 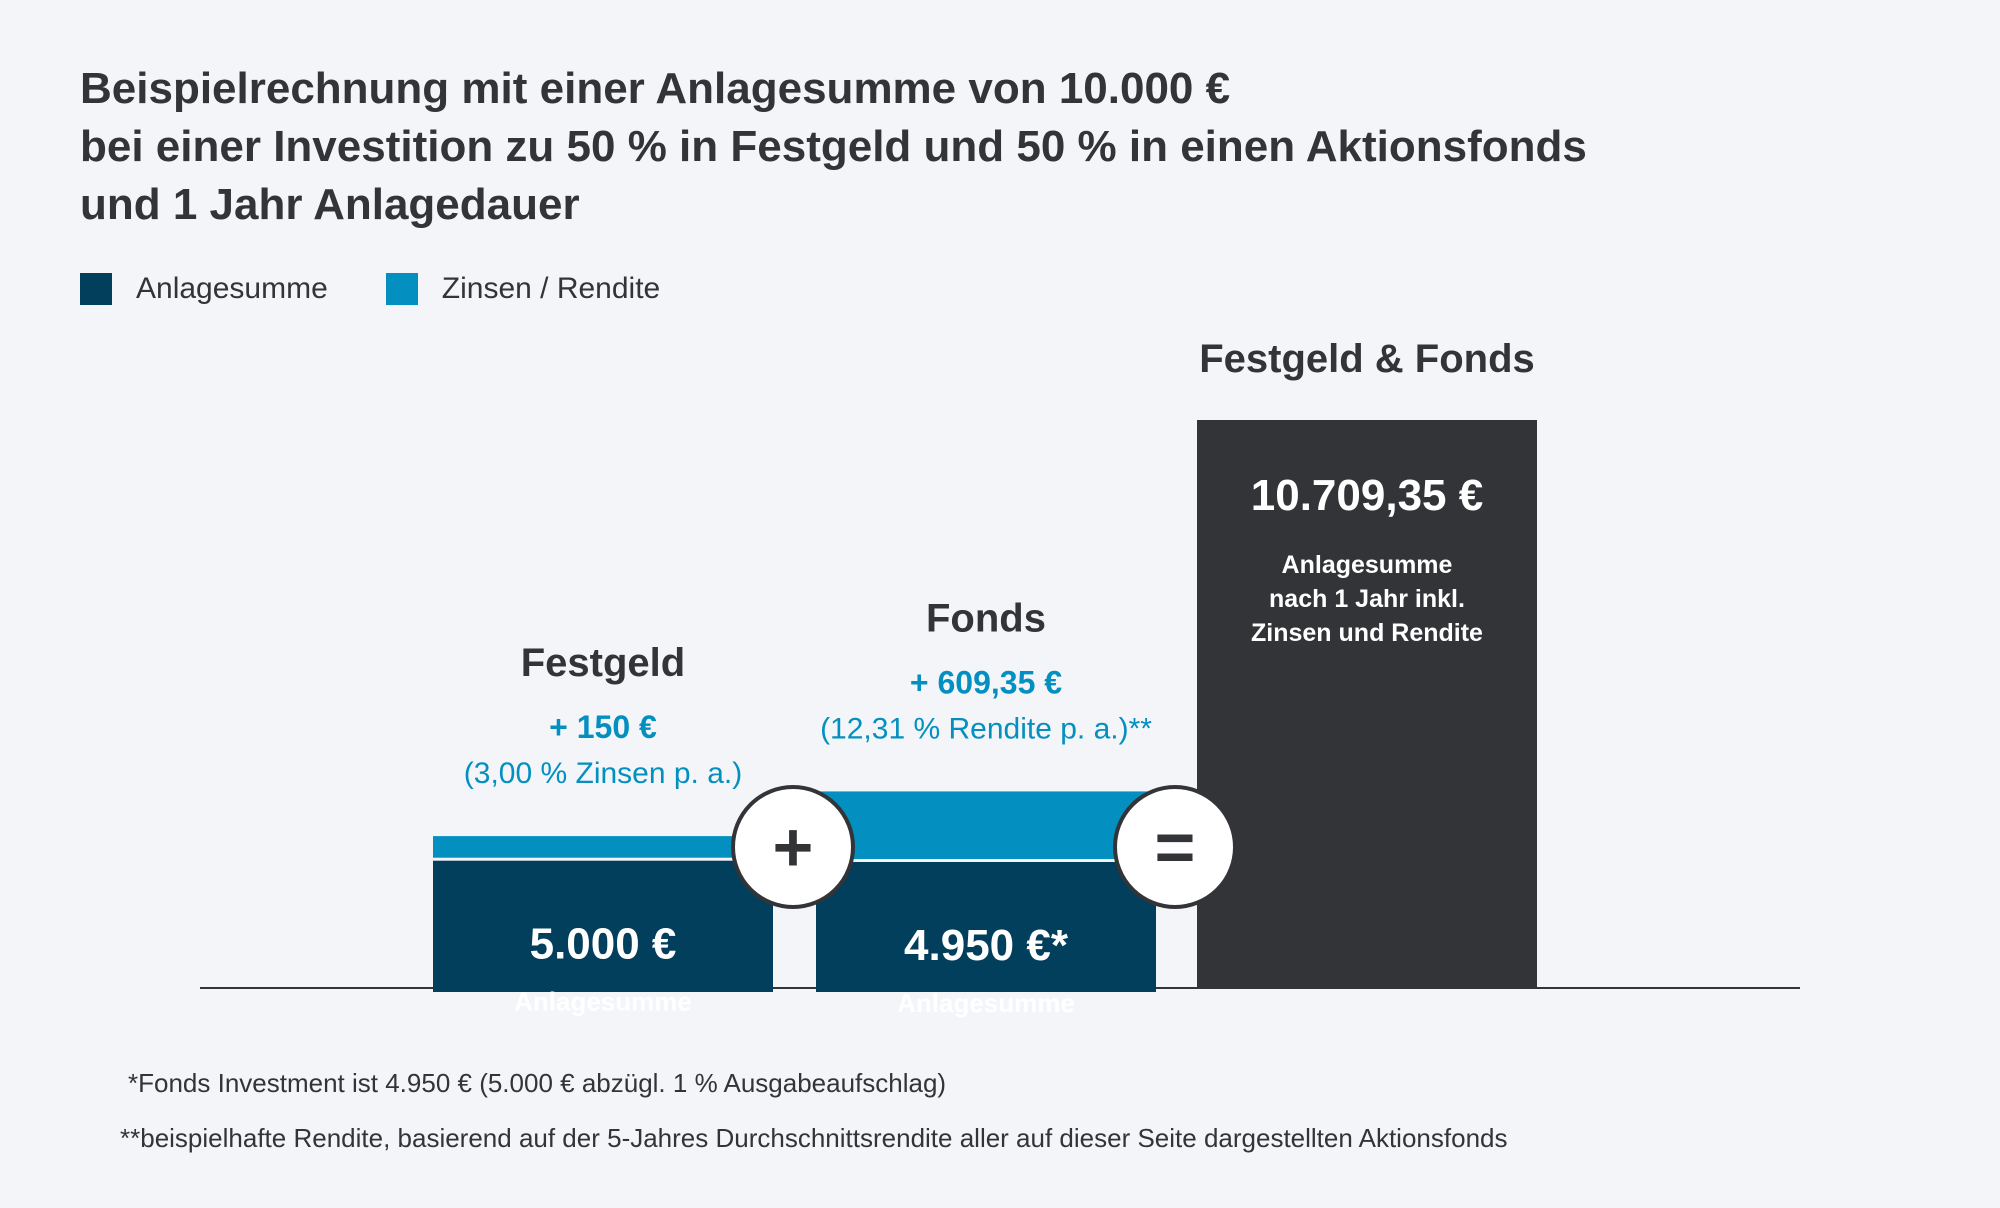 I want to click on bar-anlagesumme-fonds, so click(x=986, y=926).